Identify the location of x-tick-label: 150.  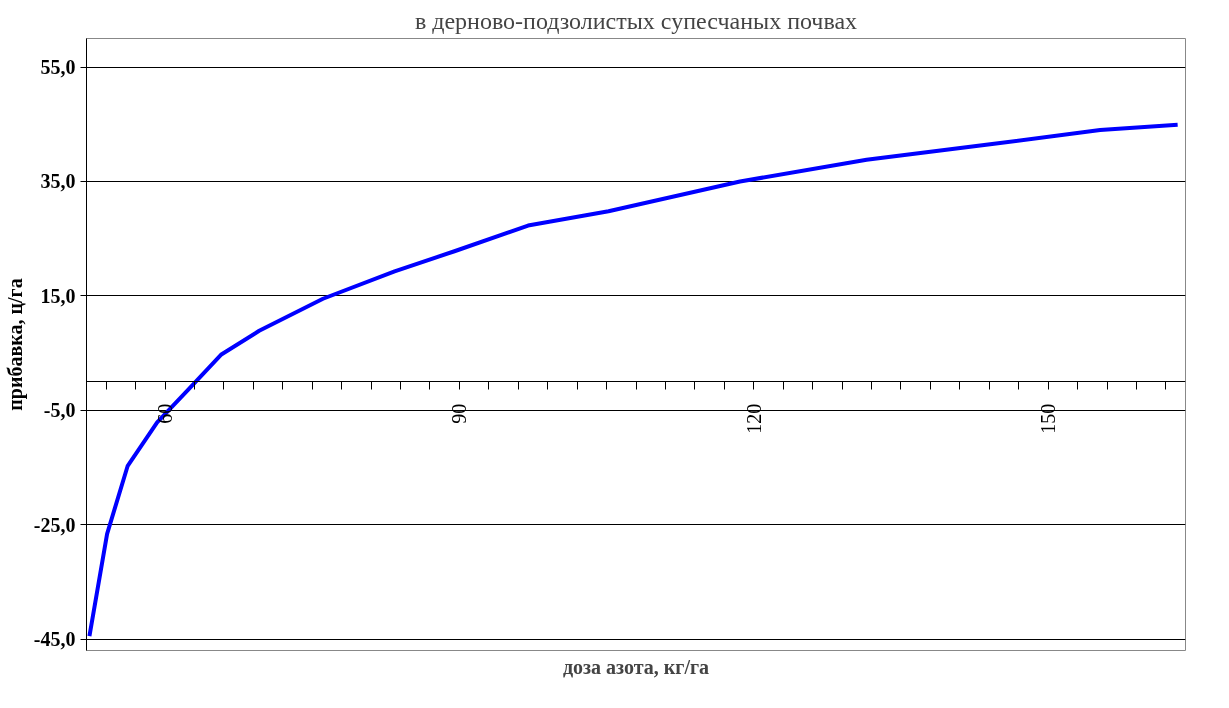
(1048, 418).